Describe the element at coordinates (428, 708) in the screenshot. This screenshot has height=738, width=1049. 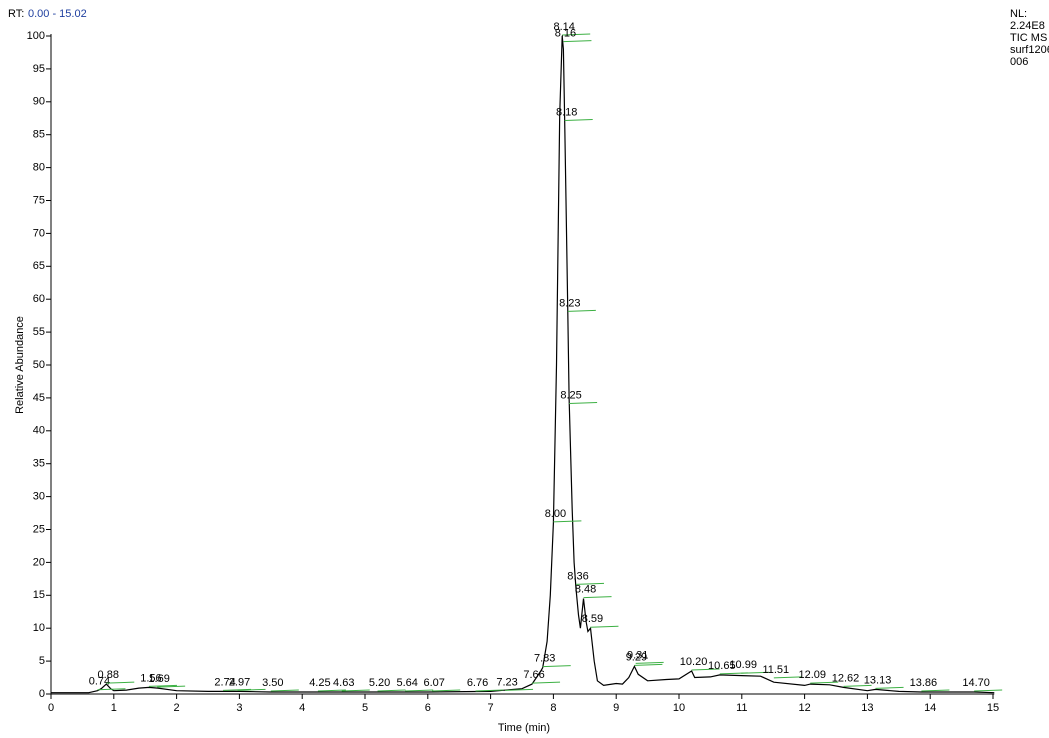
I see `x-tick-label: 6` at that location.